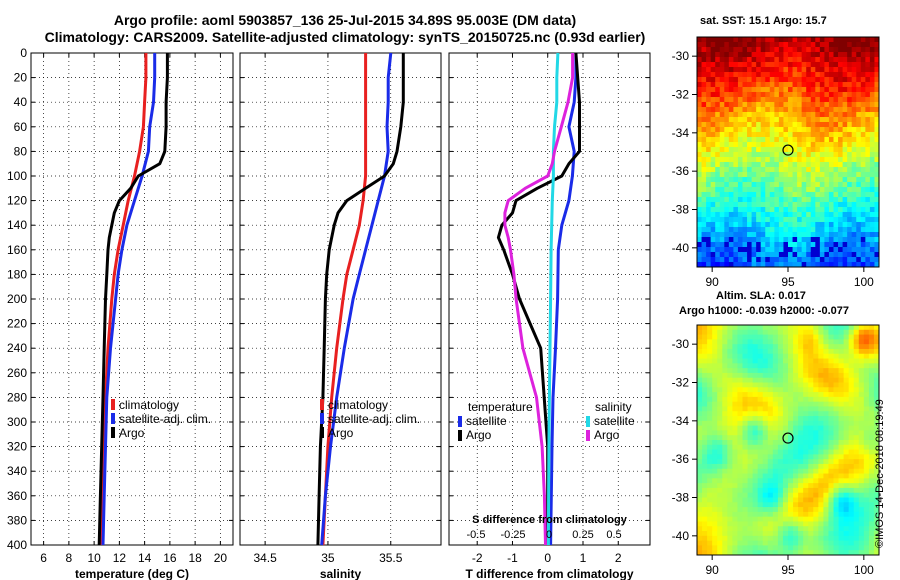 This screenshot has width=900, height=580. What do you see at coordinates (614, 421) in the screenshot?
I see `legend-label: satellite` at bounding box center [614, 421].